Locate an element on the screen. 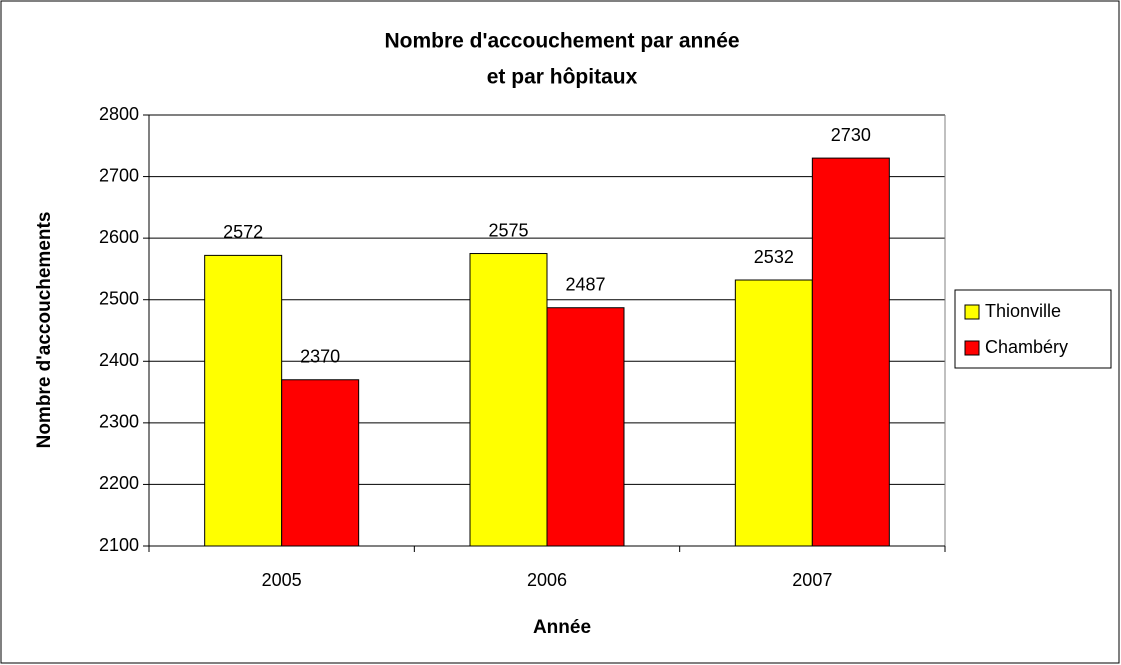 The image size is (1121, 665). x-axis-label: Année is located at coordinates (562, 627).